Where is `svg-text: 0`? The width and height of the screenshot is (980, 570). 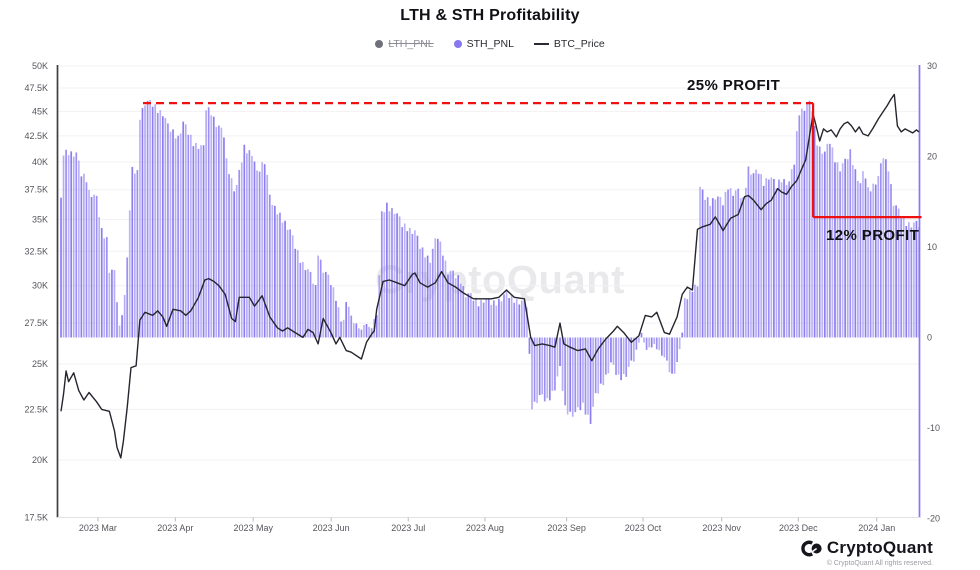 svg-text: 0 is located at coordinates (929, 338).